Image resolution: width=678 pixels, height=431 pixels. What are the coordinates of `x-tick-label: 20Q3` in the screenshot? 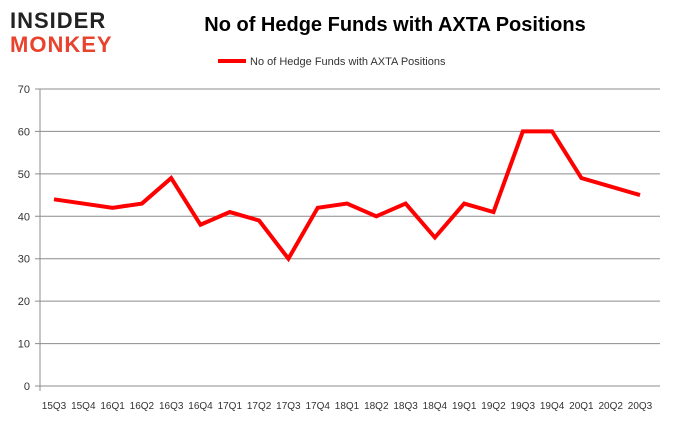 It's located at (640, 406).